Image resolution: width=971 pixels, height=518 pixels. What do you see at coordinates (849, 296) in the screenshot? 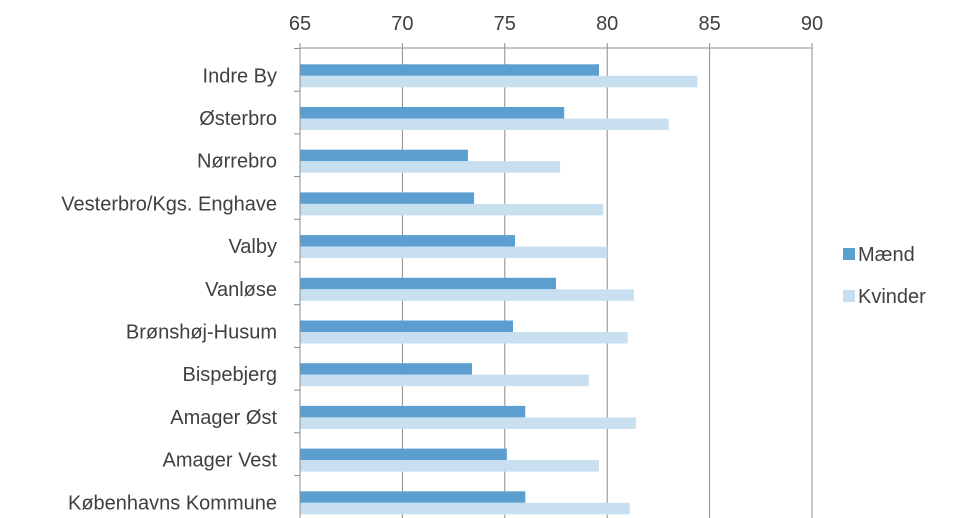
I see `legend-swatch-kvinder` at bounding box center [849, 296].